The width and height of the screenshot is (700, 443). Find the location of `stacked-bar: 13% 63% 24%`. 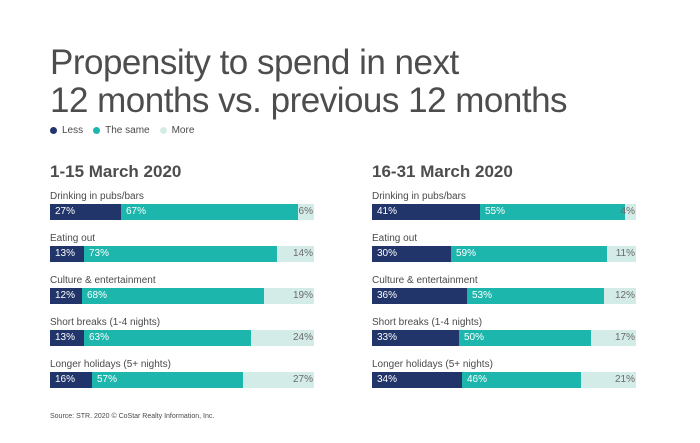

stacked-bar: 13% 63% 24% is located at coordinates (182, 338).